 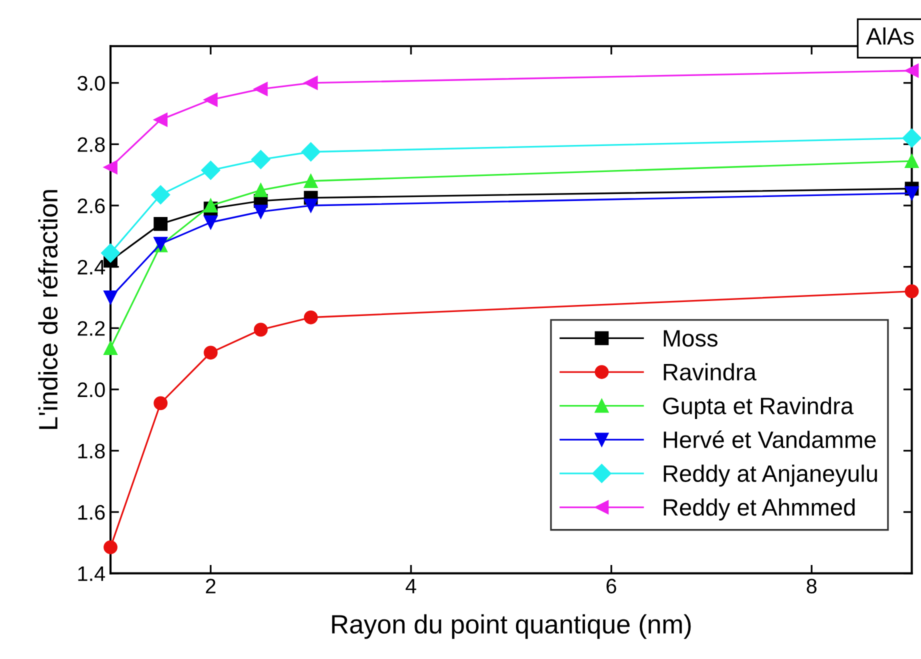 I want to click on x-tick-label: 6, so click(x=611, y=586).